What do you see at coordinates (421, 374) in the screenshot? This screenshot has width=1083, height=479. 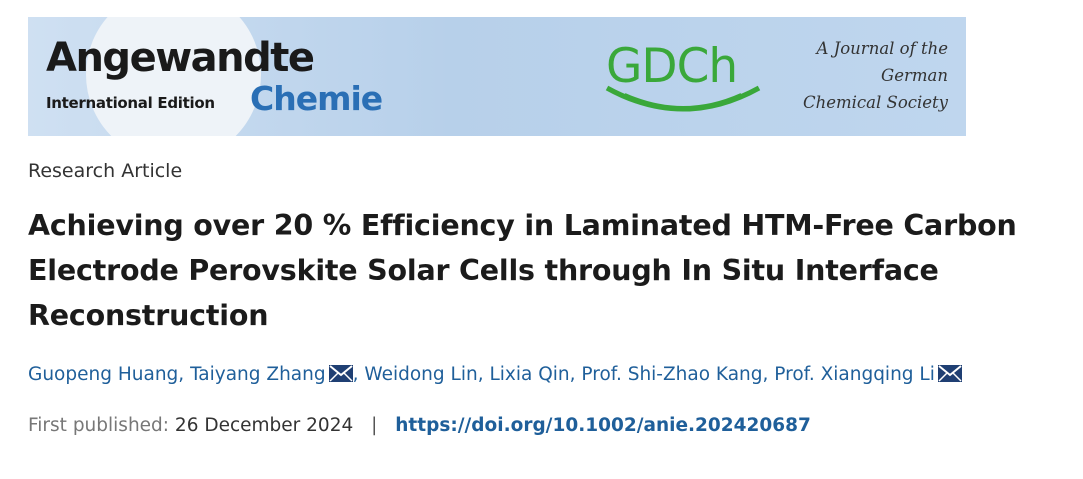 I see `author-link: Weidong Lin` at bounding box center [421, 374].